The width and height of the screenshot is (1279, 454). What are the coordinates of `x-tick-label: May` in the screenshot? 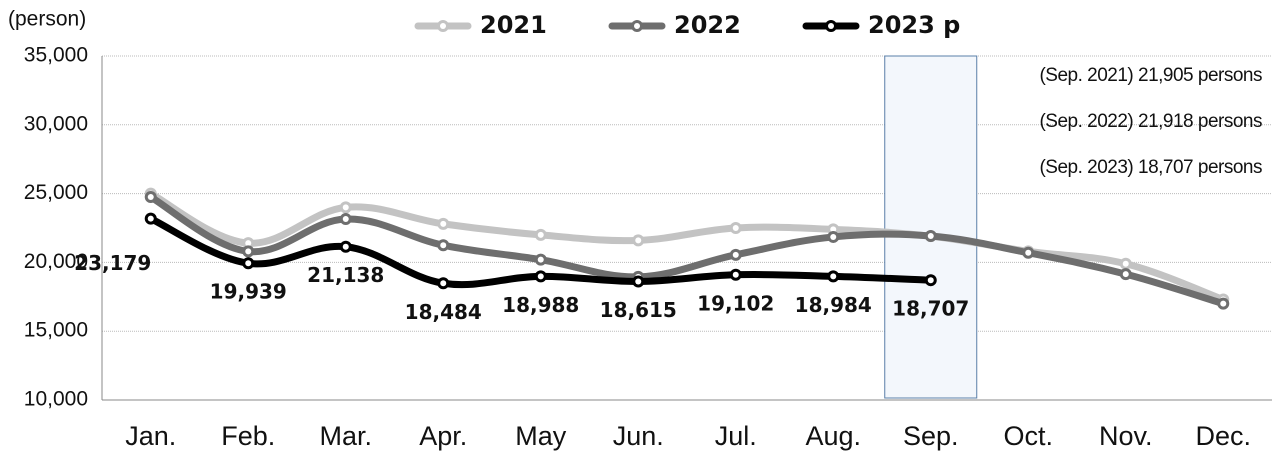 It's located at (541, 436).